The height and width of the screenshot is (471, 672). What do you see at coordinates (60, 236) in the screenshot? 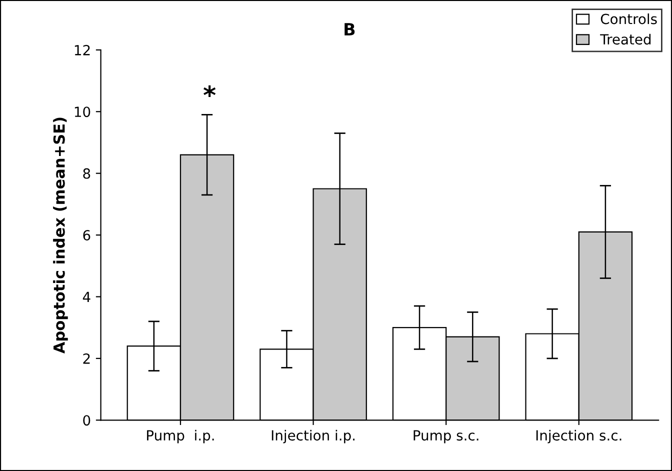
I see `y-axis-title: Apoptotic index (mean+SE)` at bounding box center [60, 236].